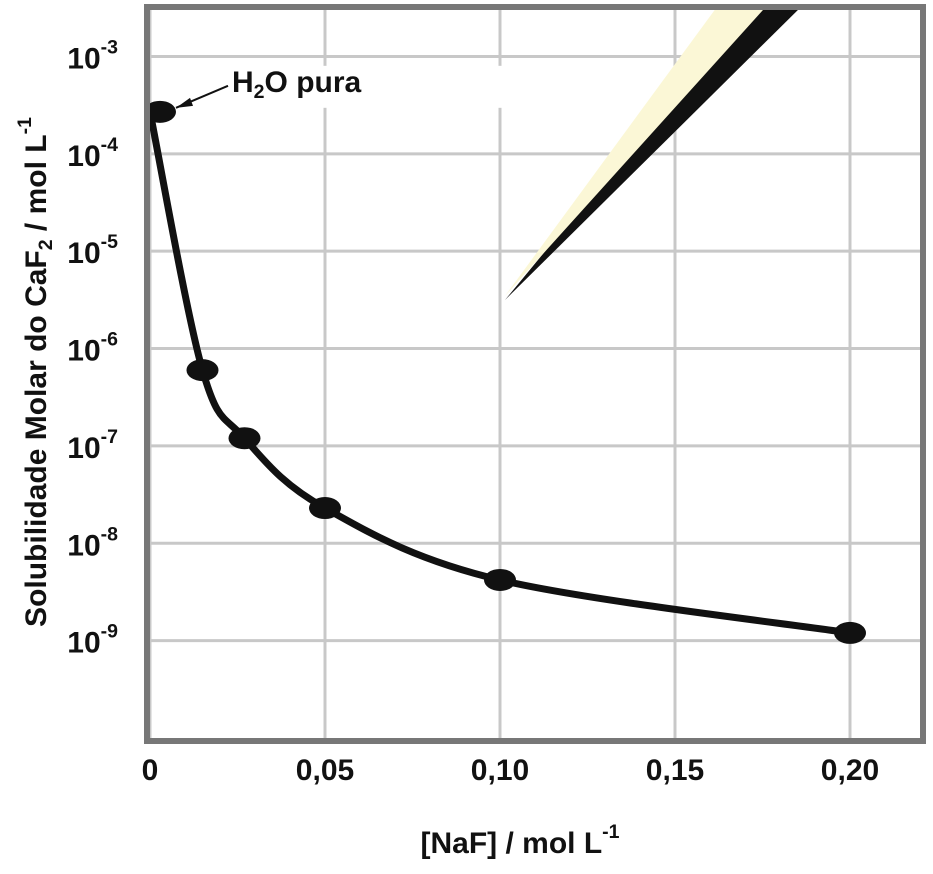  What do you see at coordinates (675, 770) in the screenshot?
I see `x-tick-label: 0,15` at bounding box center [675, 770].